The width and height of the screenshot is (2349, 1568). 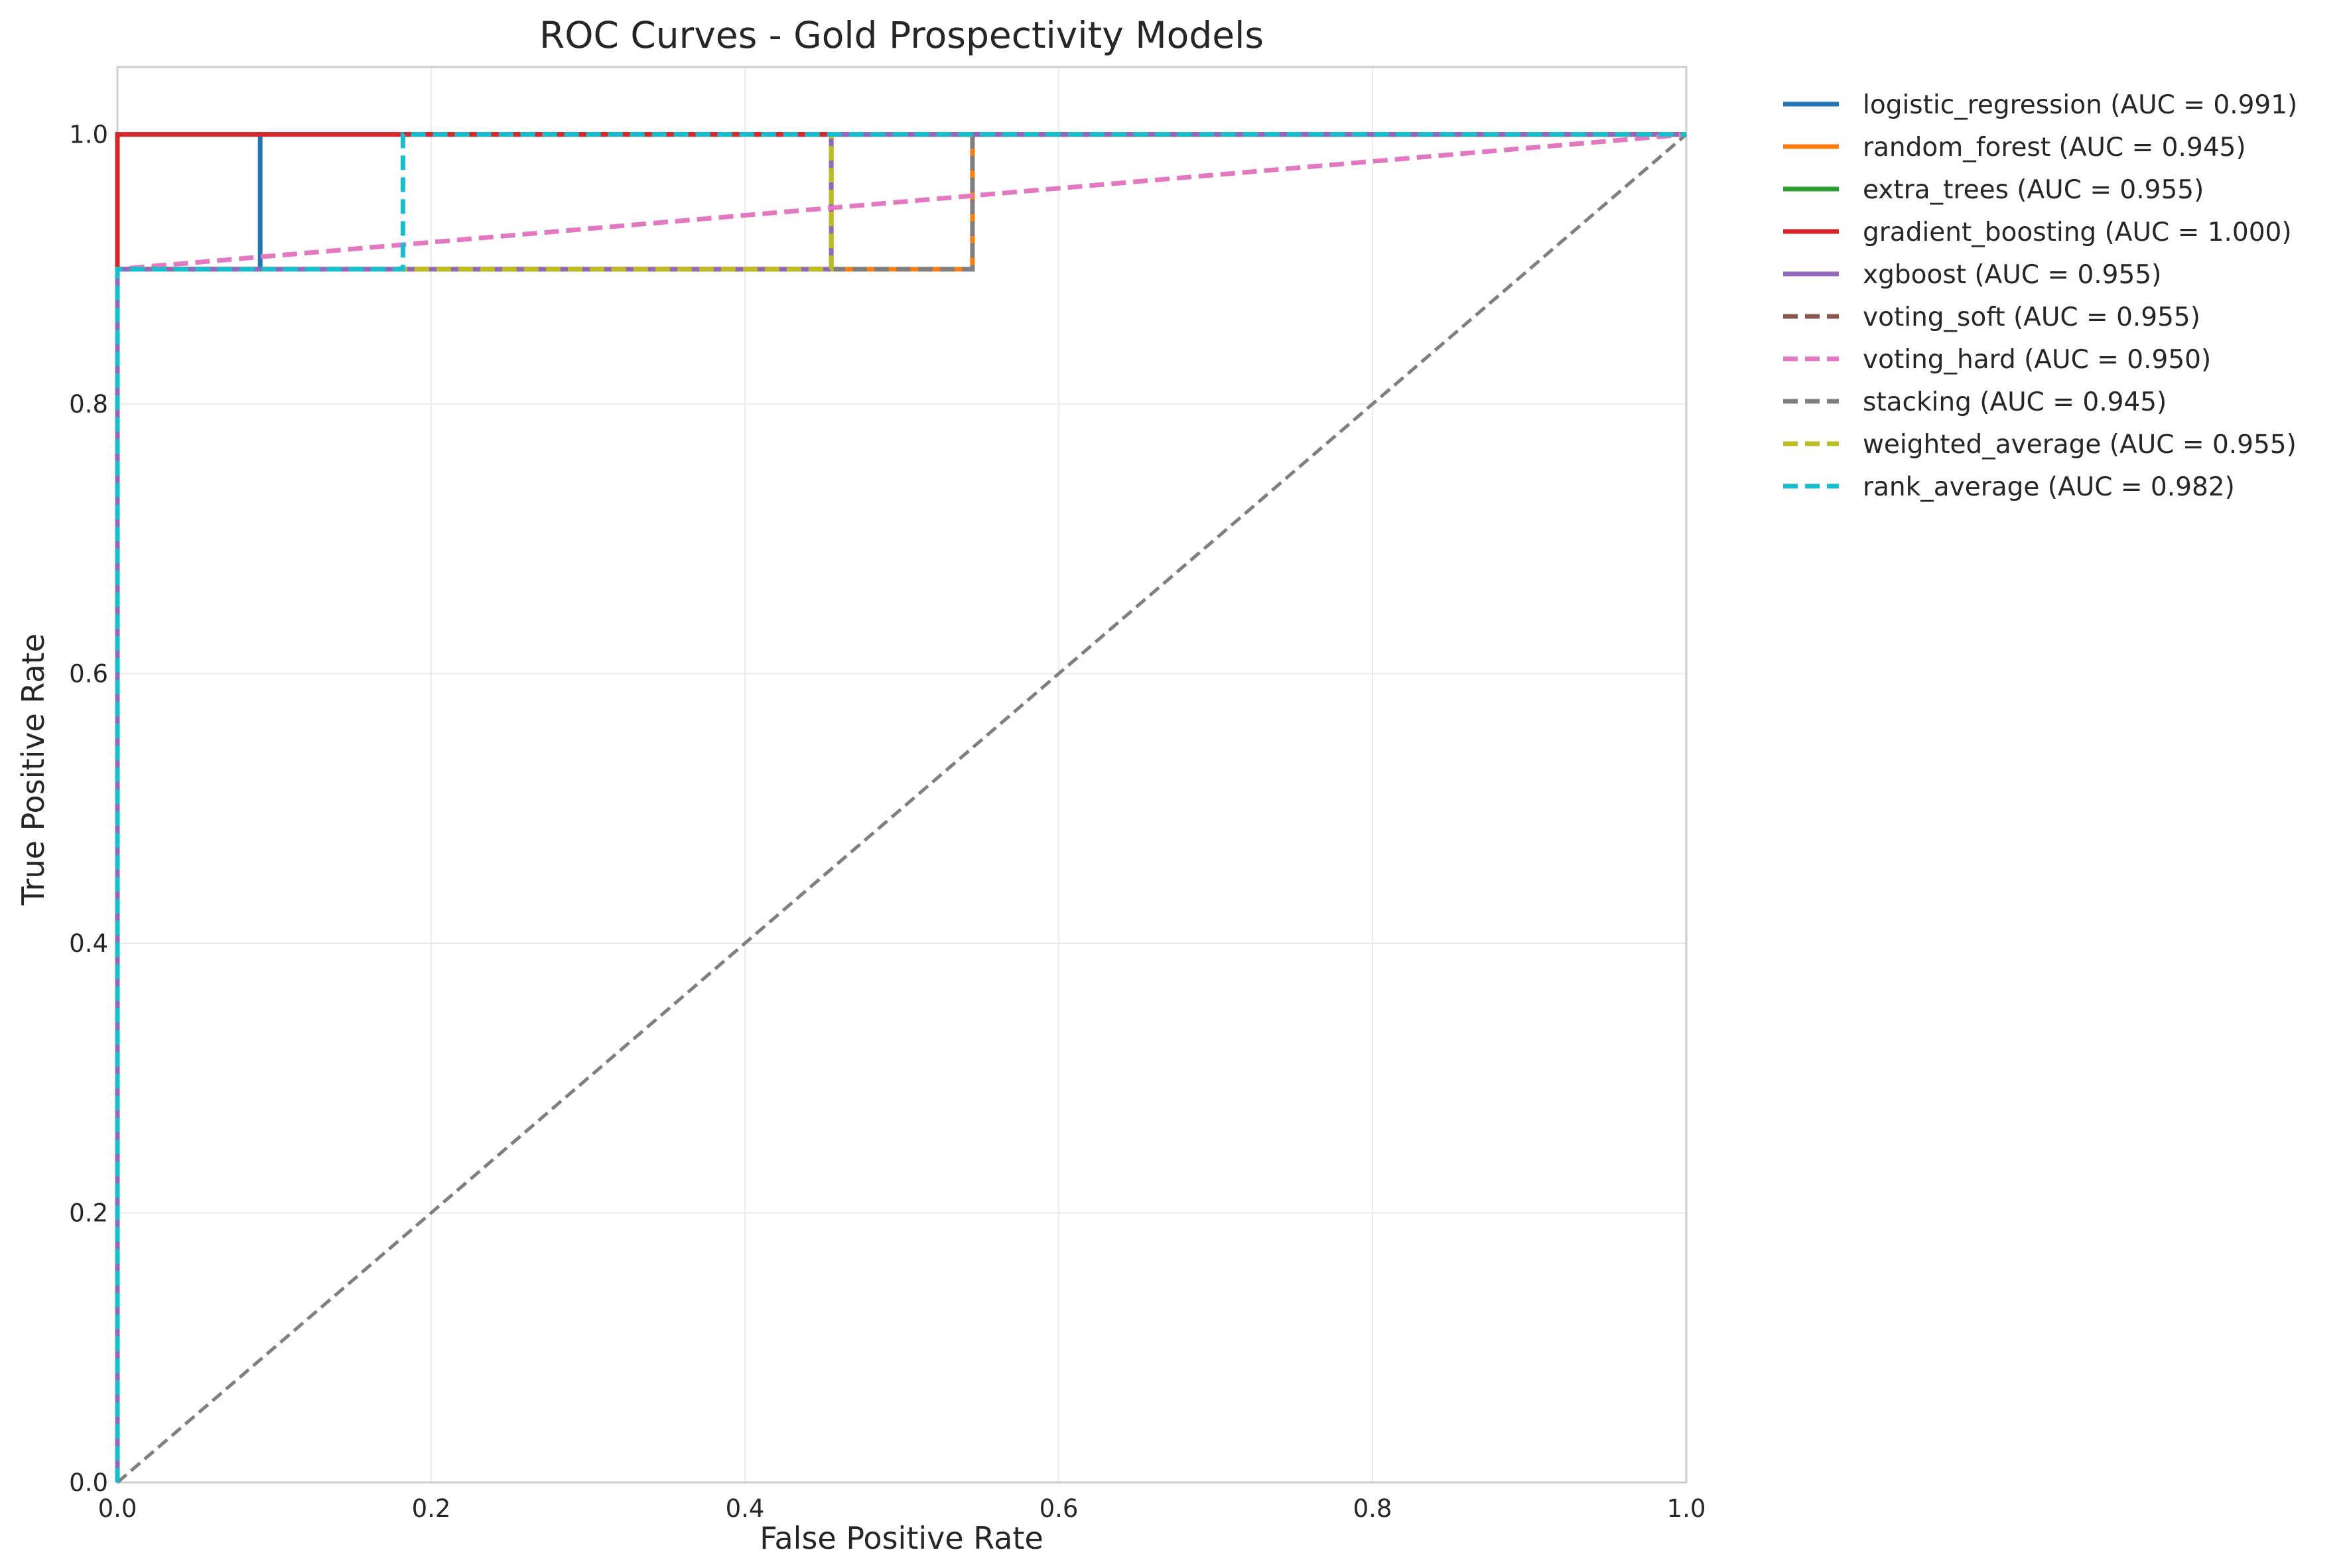 I want to click on legend-label: extra_trees (AUC = 0.955), so click(x=2033, y=190).